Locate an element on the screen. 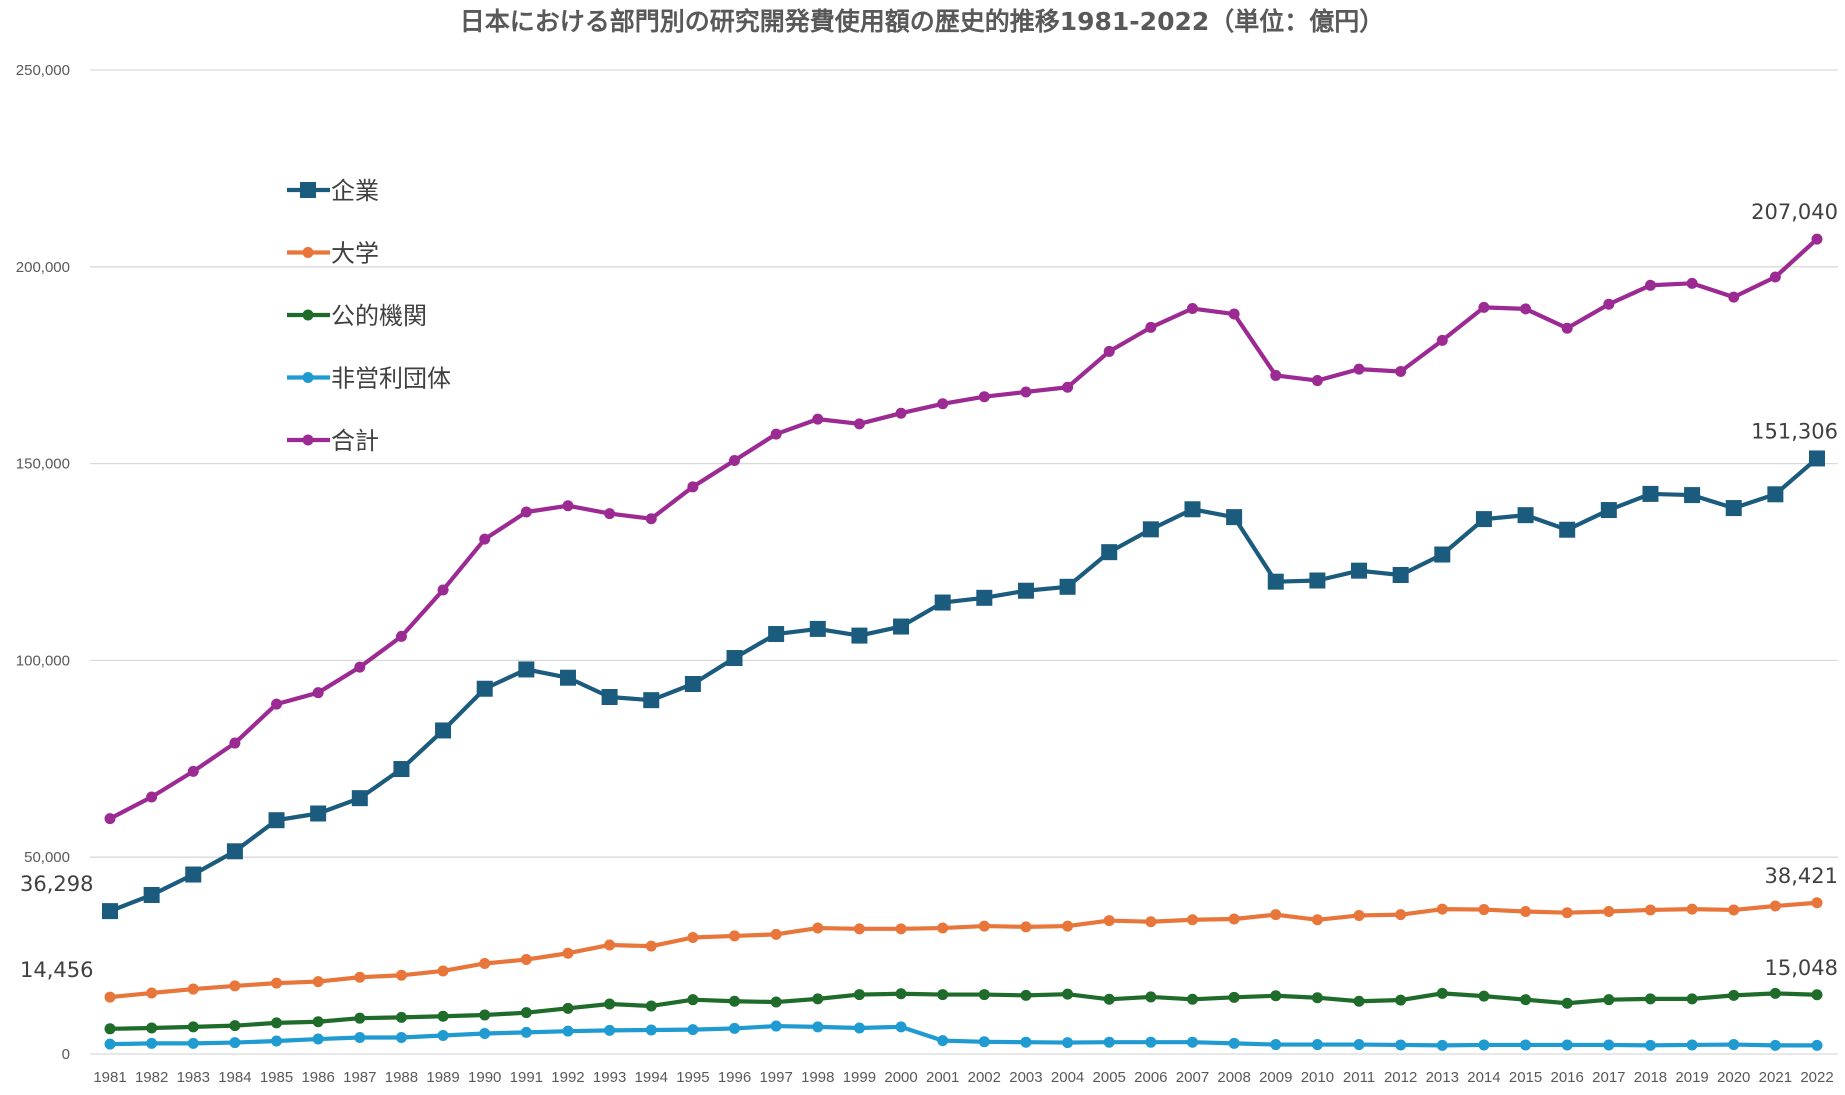 This screenshot has width=1845, height=1095. x-tick-label: 2018 is located at coordinates (1650, 1077).